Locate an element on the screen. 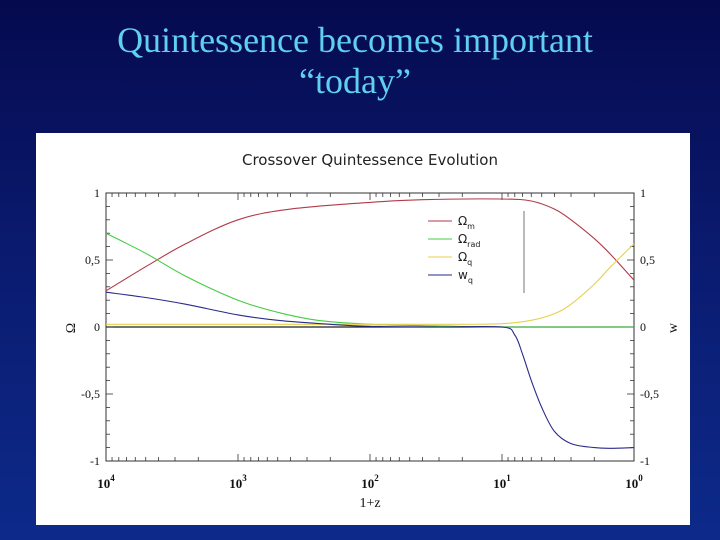 The width and height of the screenshot is (720, 540). chart-title: Crossover Quintessence Evolution is located at coordinates (370, 160).